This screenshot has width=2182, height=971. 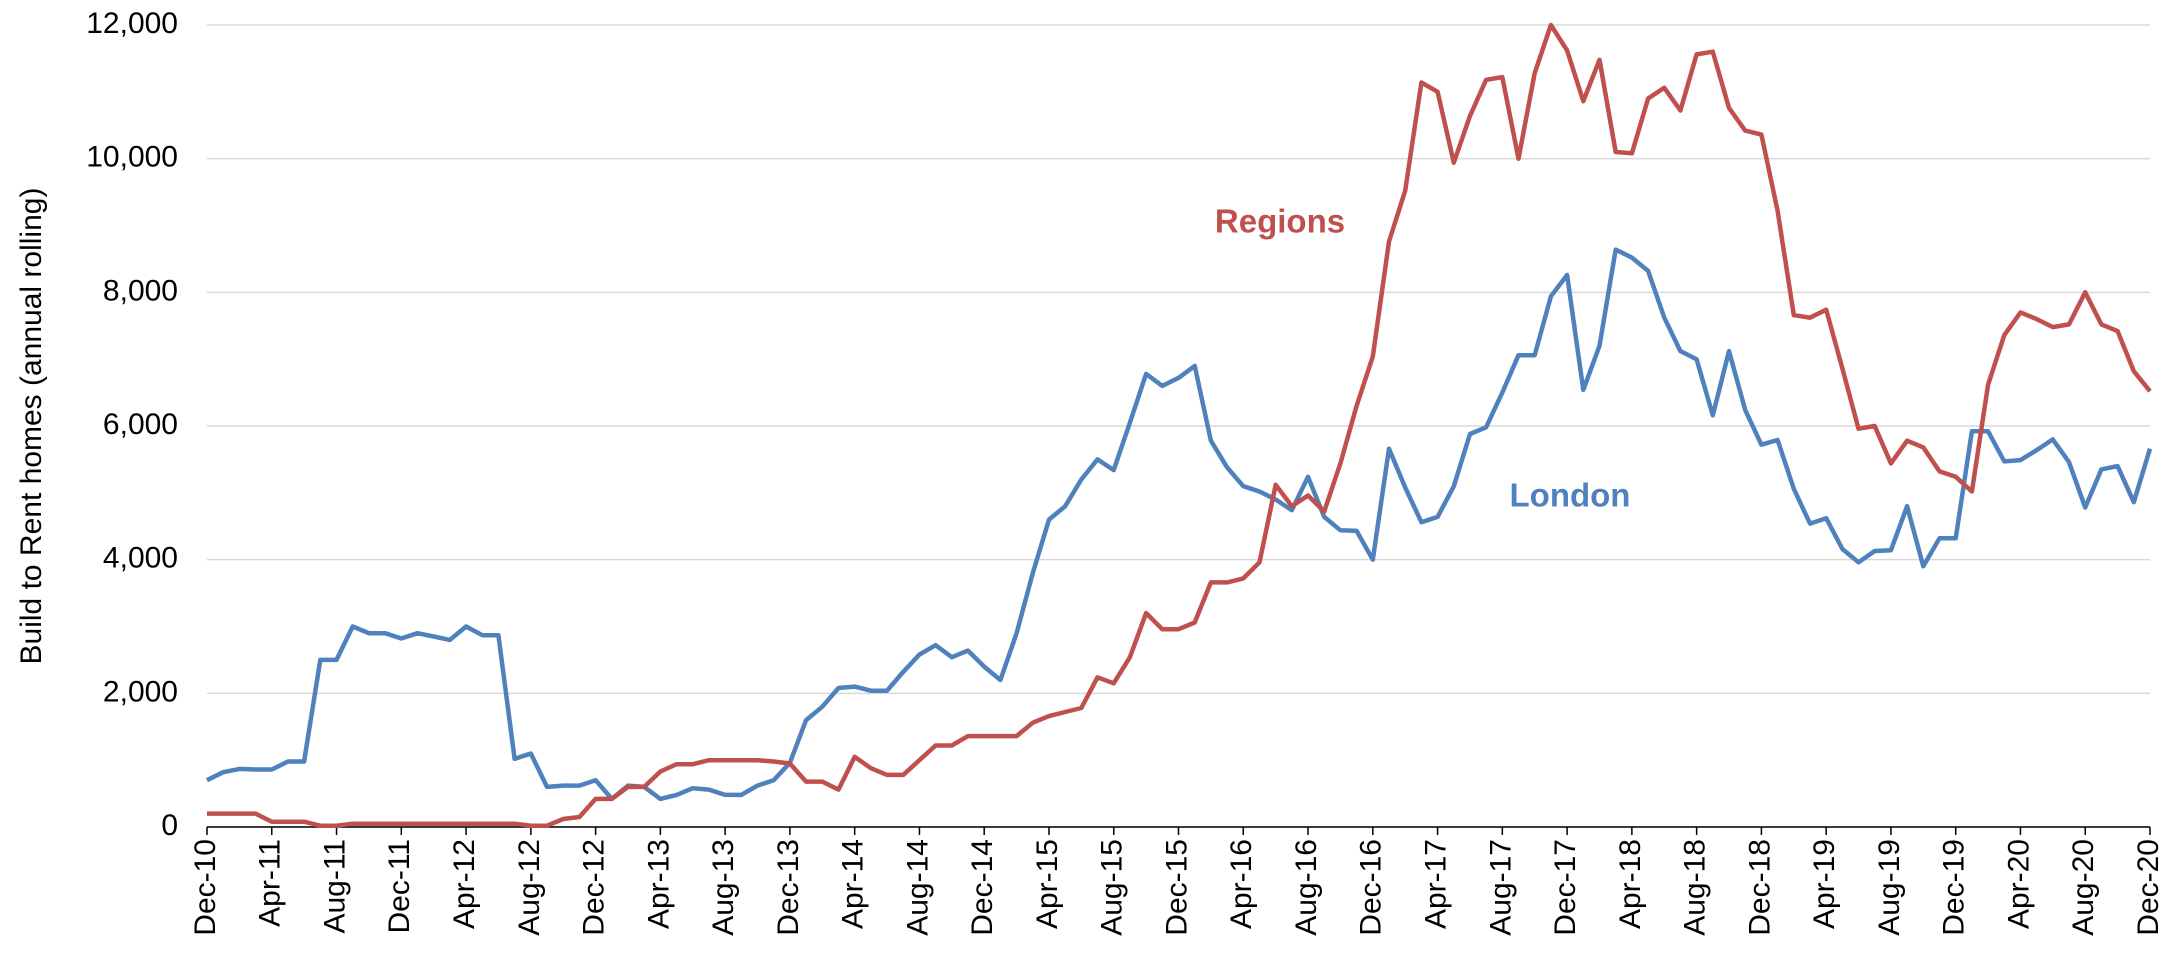 I want to click on x-tick-label: Apr-20, so click(x=2018, y=884).